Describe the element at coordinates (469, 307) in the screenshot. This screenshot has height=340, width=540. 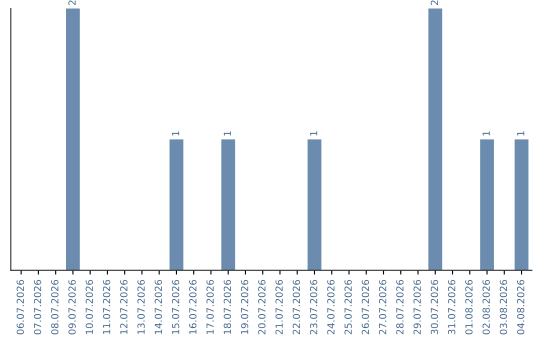
I see `x-tick-label: 01.08.2026` at that location.